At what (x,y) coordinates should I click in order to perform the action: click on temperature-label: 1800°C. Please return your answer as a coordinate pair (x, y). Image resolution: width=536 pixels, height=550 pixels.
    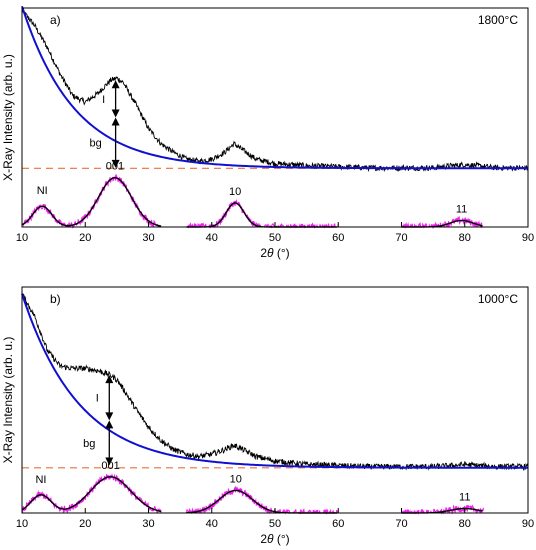
    Looking at the image, I should click on (498, 20).